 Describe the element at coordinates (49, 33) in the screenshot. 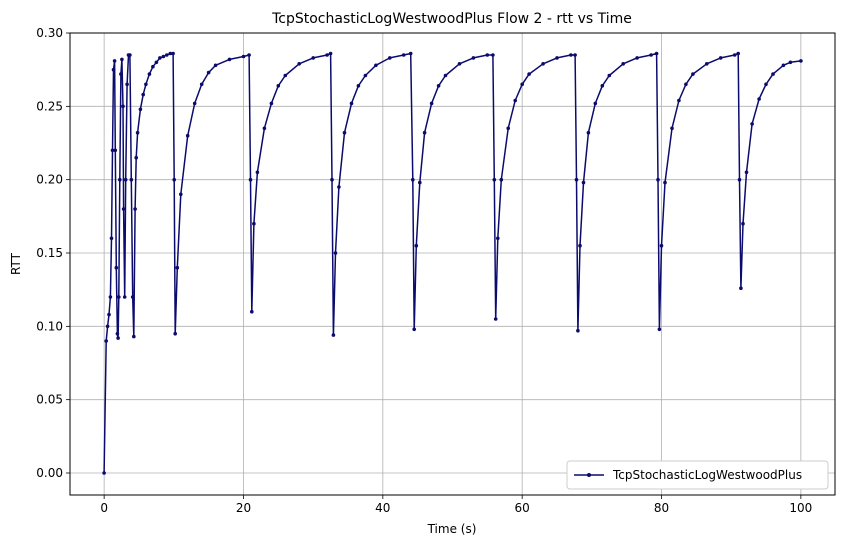

I see `y-tick-label: 0.30` at that location.